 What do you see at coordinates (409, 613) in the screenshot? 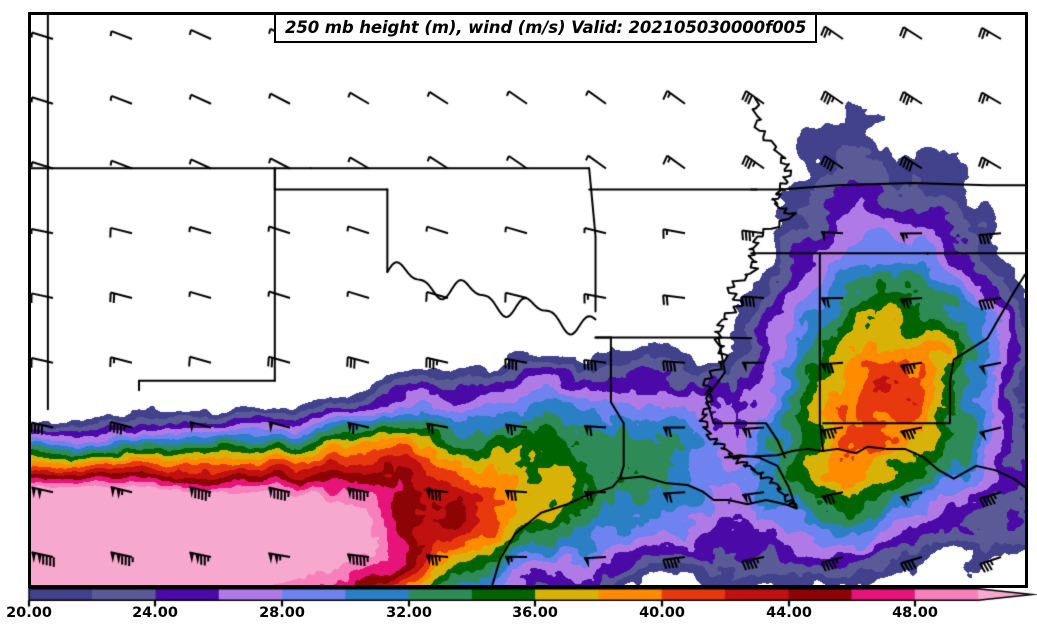
I see `colorbar-tick-32-00: 32.00` at bounding box center [409, 613].